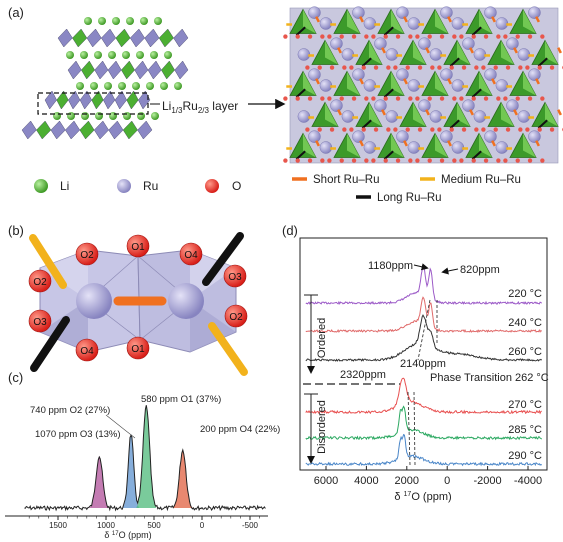 Image resolution: width=563 pixels, height=542 pixels. Describe the element at coordinates (48, 261) in the screenshot. I see `medium-bond-top-left` at that location.